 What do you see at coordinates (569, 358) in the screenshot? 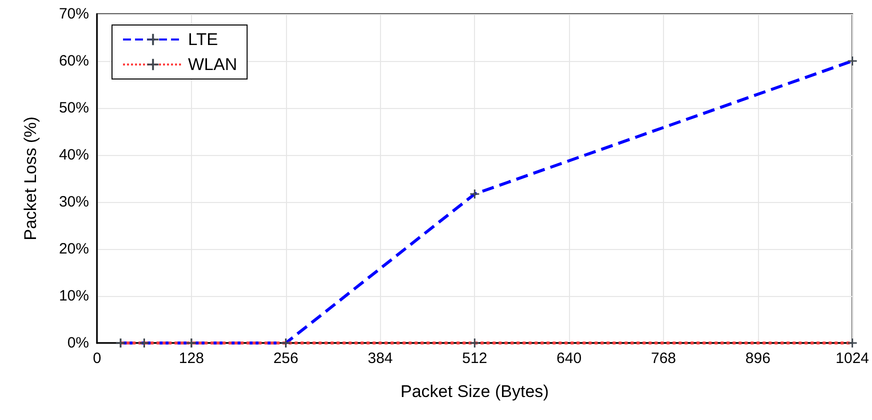
I see `x-tick-label: 640` at bounding box center [569, 358].